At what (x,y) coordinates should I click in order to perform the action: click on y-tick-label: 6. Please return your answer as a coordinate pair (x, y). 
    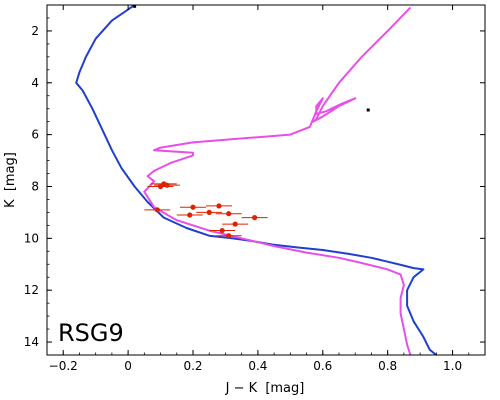
    Looking at the image, I should click on (35, 135).